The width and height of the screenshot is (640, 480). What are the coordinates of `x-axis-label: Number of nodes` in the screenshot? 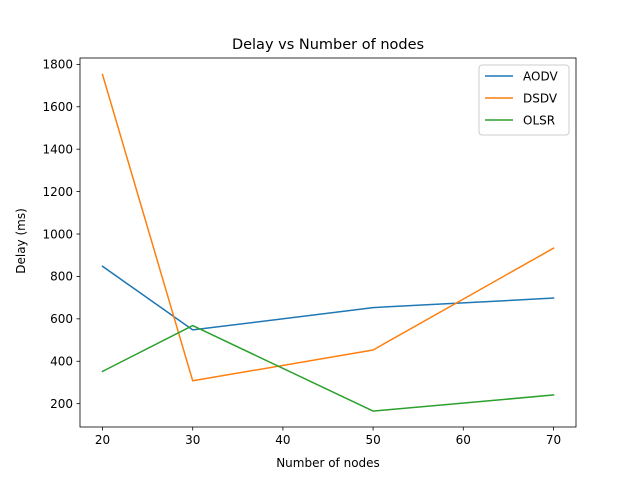 It's located at (328, 463).